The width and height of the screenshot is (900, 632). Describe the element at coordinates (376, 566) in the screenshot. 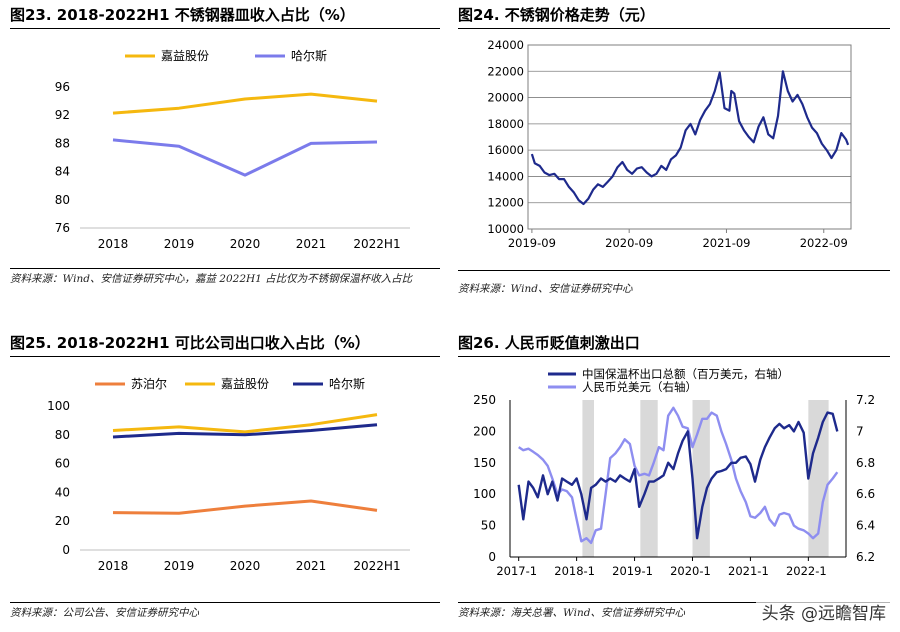

I see `chart25-xtick-label: 2022H1` at that location.